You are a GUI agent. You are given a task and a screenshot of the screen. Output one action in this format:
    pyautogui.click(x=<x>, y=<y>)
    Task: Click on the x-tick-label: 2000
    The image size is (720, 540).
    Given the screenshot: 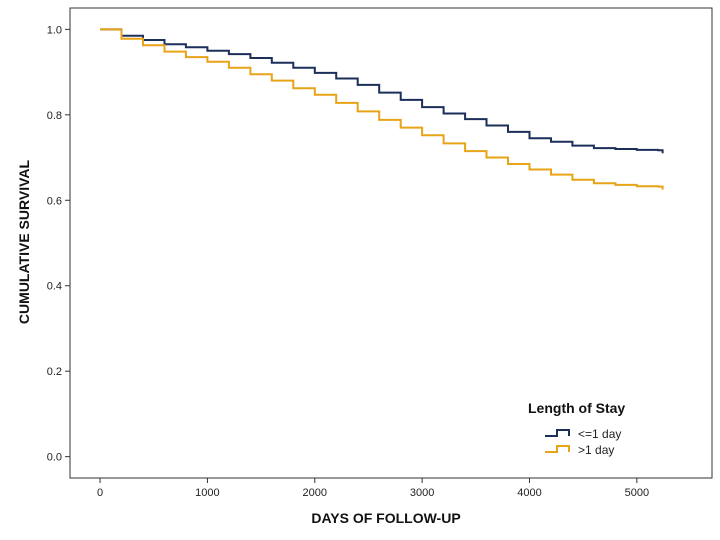 What is the action you would take?
    pyautogui.click(x=315, y=493)
    